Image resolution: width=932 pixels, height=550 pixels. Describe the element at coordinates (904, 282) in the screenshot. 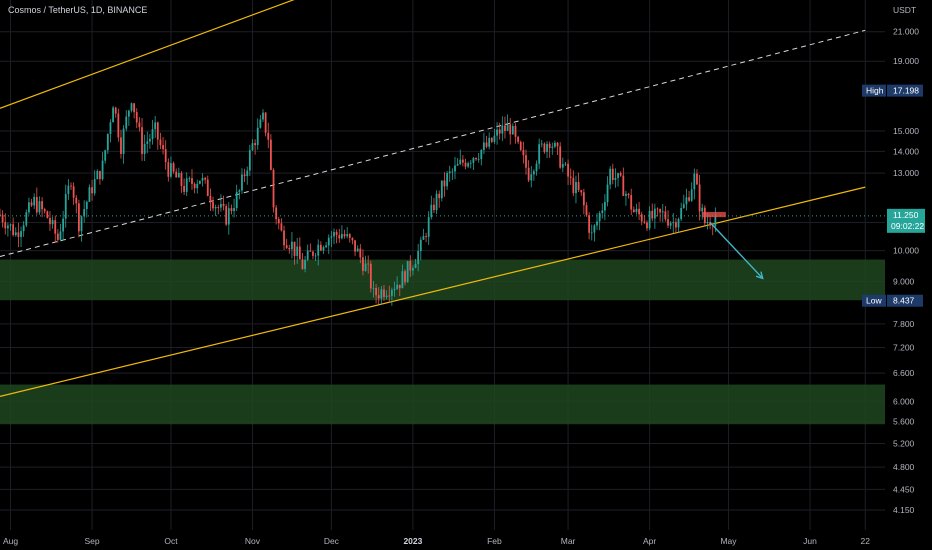

I see `y-tick-label: 9.000` at that location.